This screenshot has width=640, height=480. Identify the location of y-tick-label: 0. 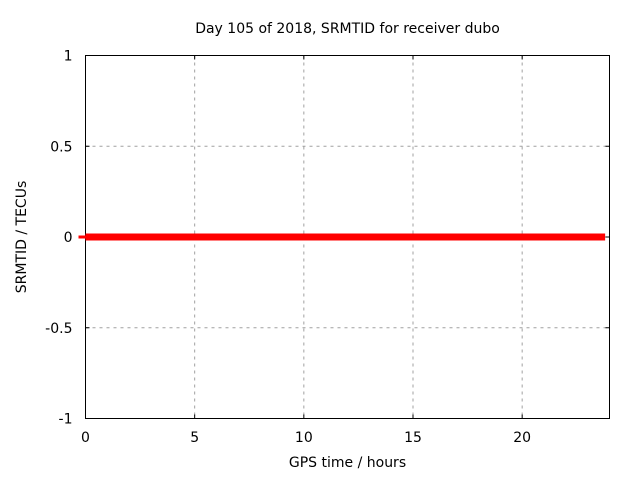
(68, 238).